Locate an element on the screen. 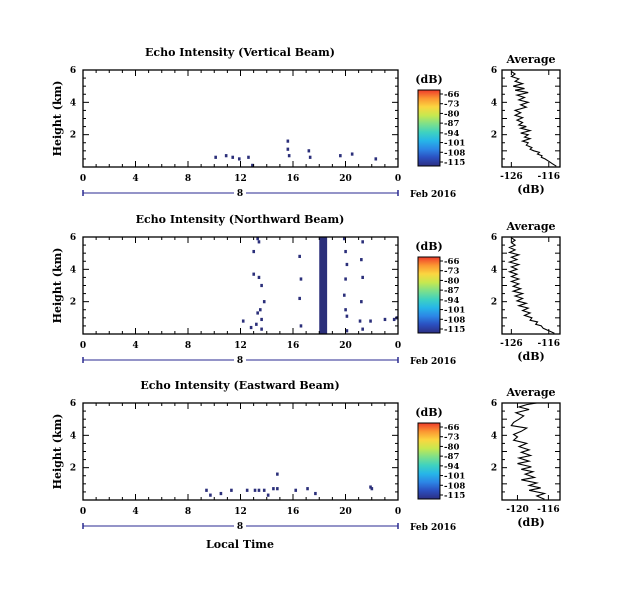  date-label-bg is located at coordinates (240, 526).